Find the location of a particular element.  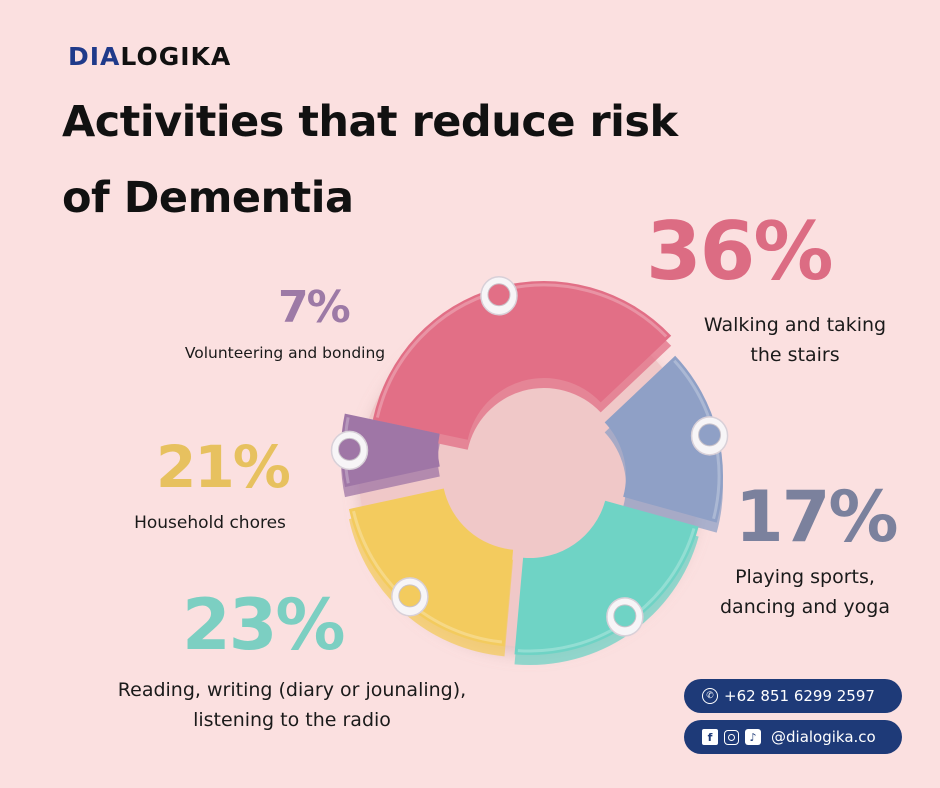

value-label-walking: 36% is located at coordinates (739, 251).